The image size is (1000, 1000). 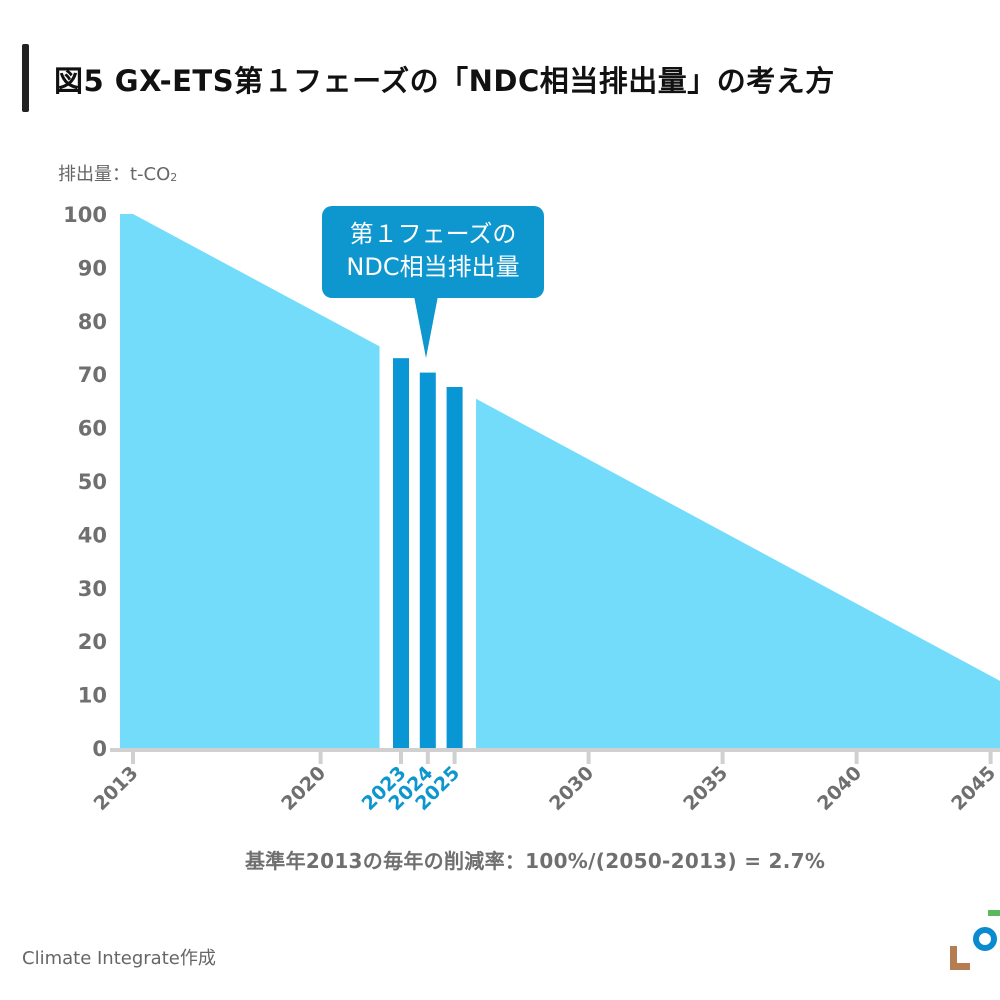 What do you see at coordinates (92, 535) in the screenshot?
I see `y-tick-label-40: 40` at bounding box center [92, 535].